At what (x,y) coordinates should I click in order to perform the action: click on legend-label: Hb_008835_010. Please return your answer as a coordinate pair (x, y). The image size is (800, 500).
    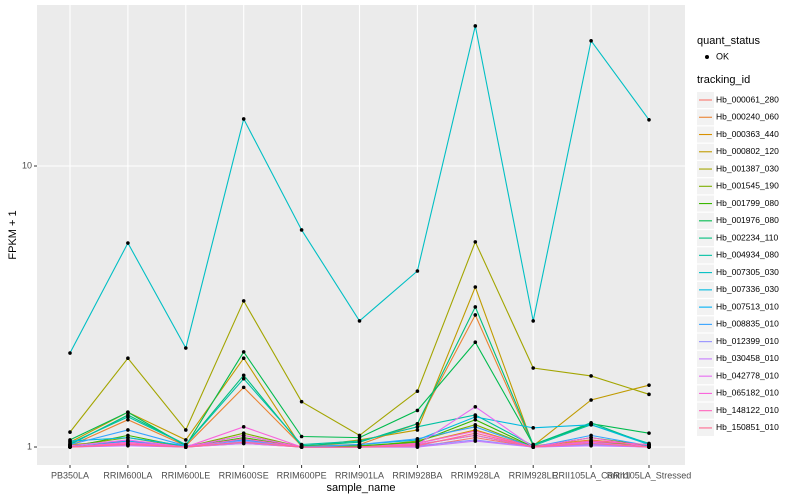
    Looking at the image, I should click on (747, 324).